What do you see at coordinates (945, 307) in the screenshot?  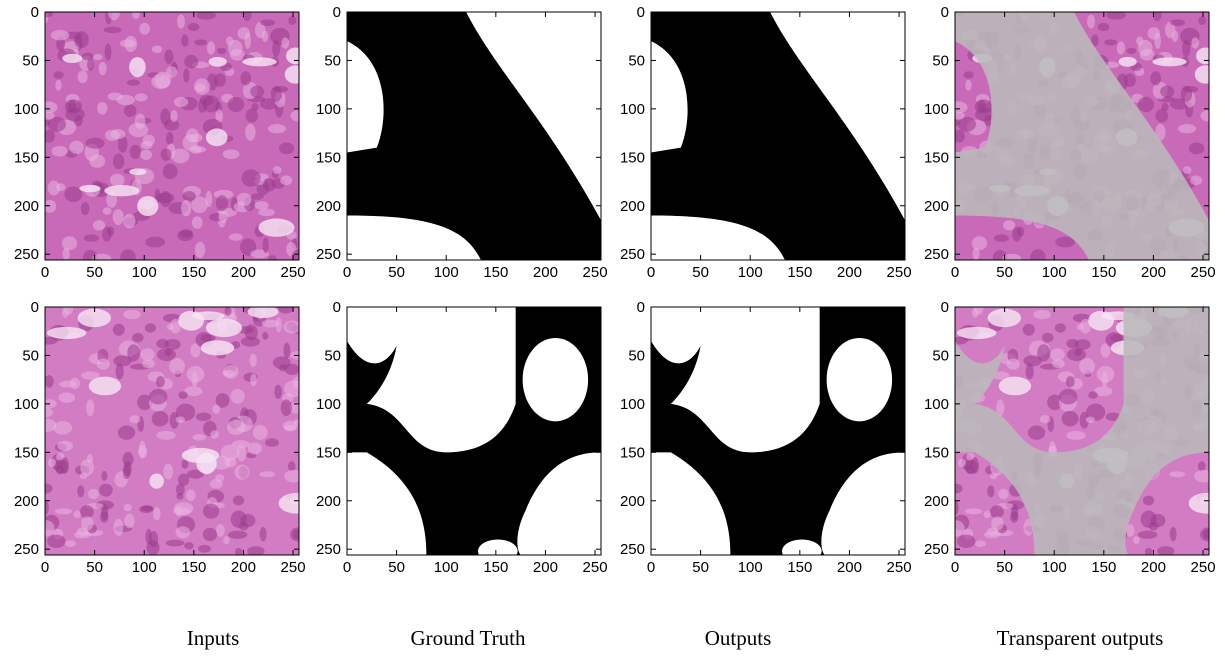 I see `y-tick-label: 0` at bounding box center [945, 307].